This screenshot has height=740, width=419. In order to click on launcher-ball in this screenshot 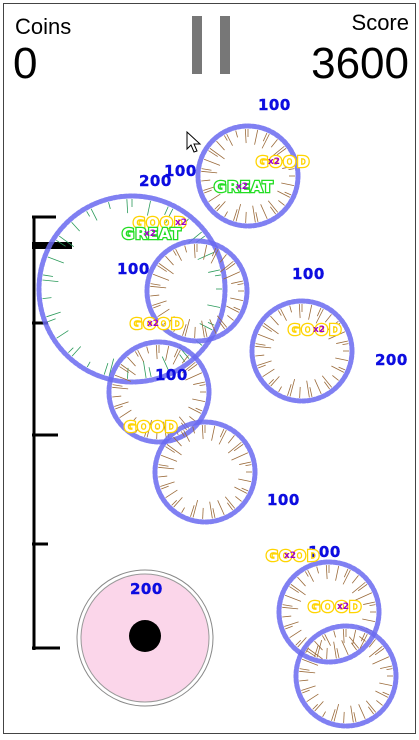, I will do `click(145, 636)`.